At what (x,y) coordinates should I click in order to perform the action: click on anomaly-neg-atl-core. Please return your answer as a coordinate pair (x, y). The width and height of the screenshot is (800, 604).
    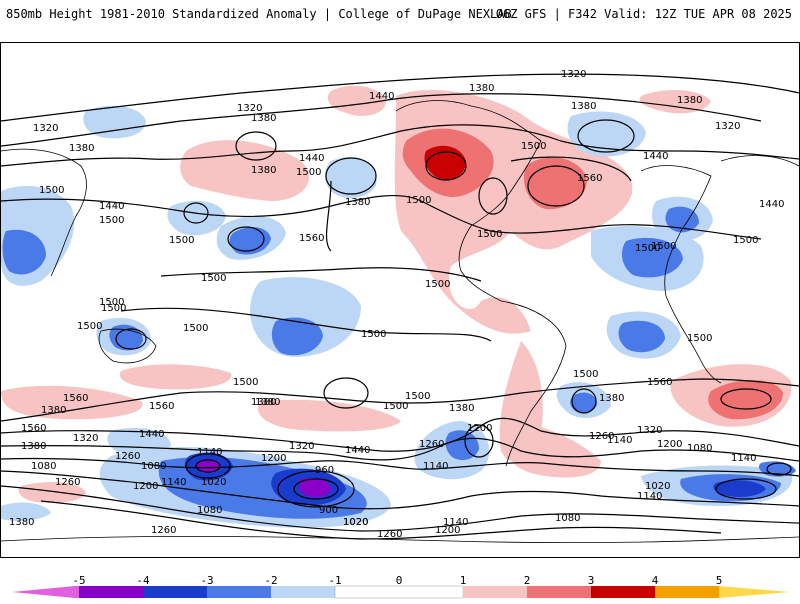
    Looking at the image, I should click on (583, 403).